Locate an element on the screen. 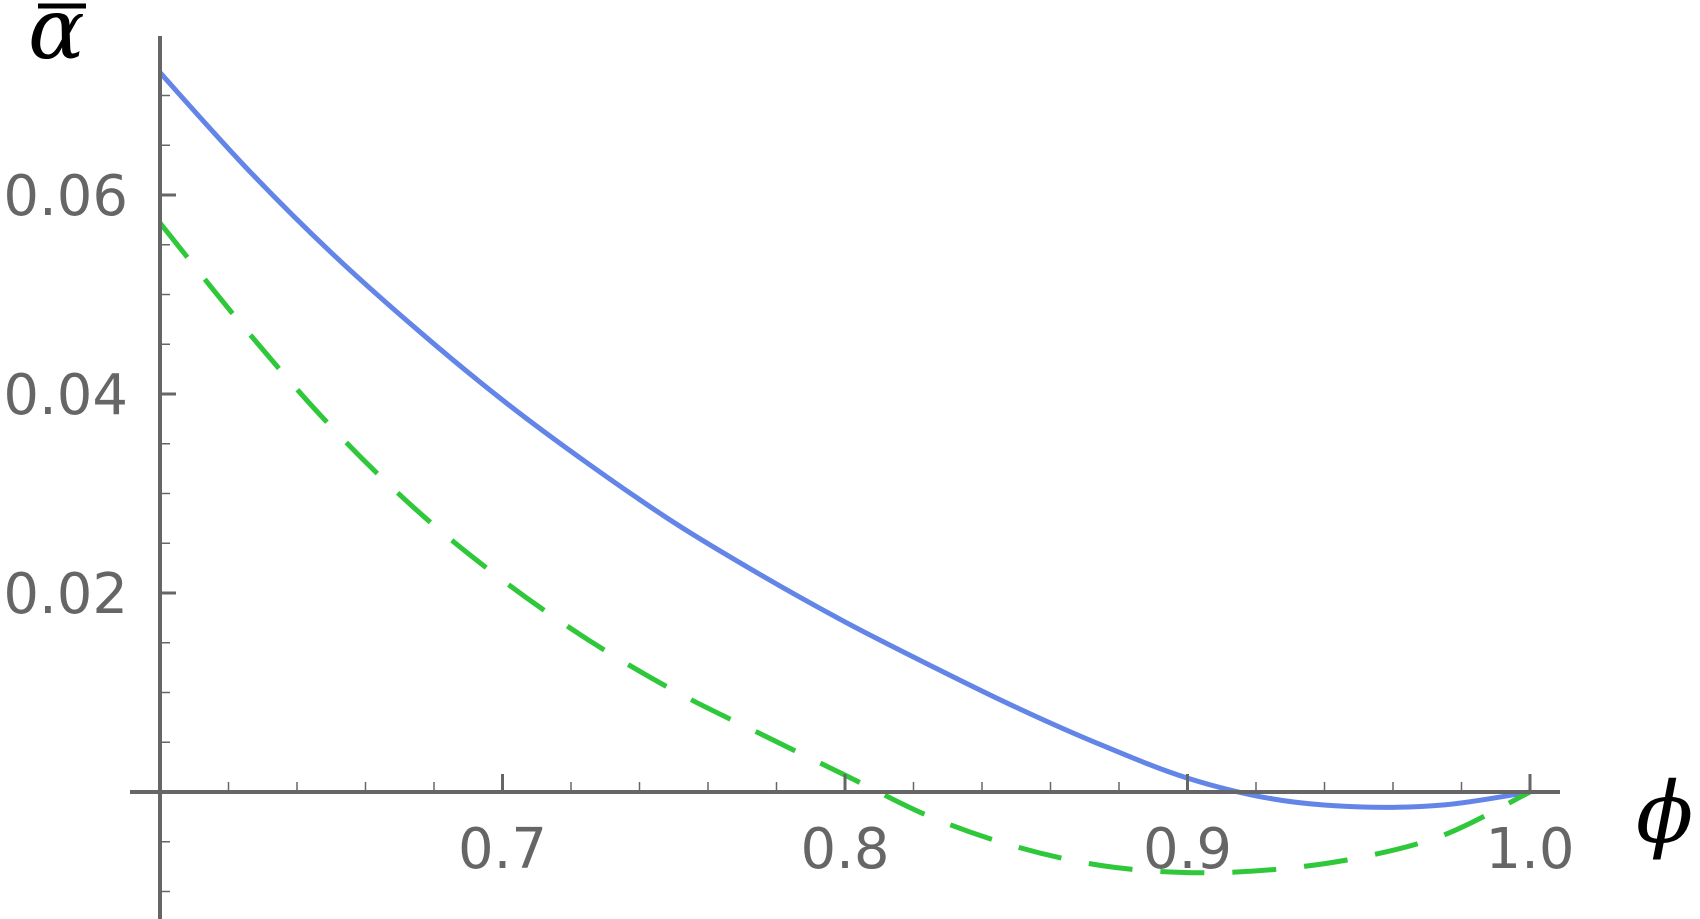 The width and height of the screenshot is (1700, 919). y-tick-label: 0.06 is located at coordinates (65, 196).